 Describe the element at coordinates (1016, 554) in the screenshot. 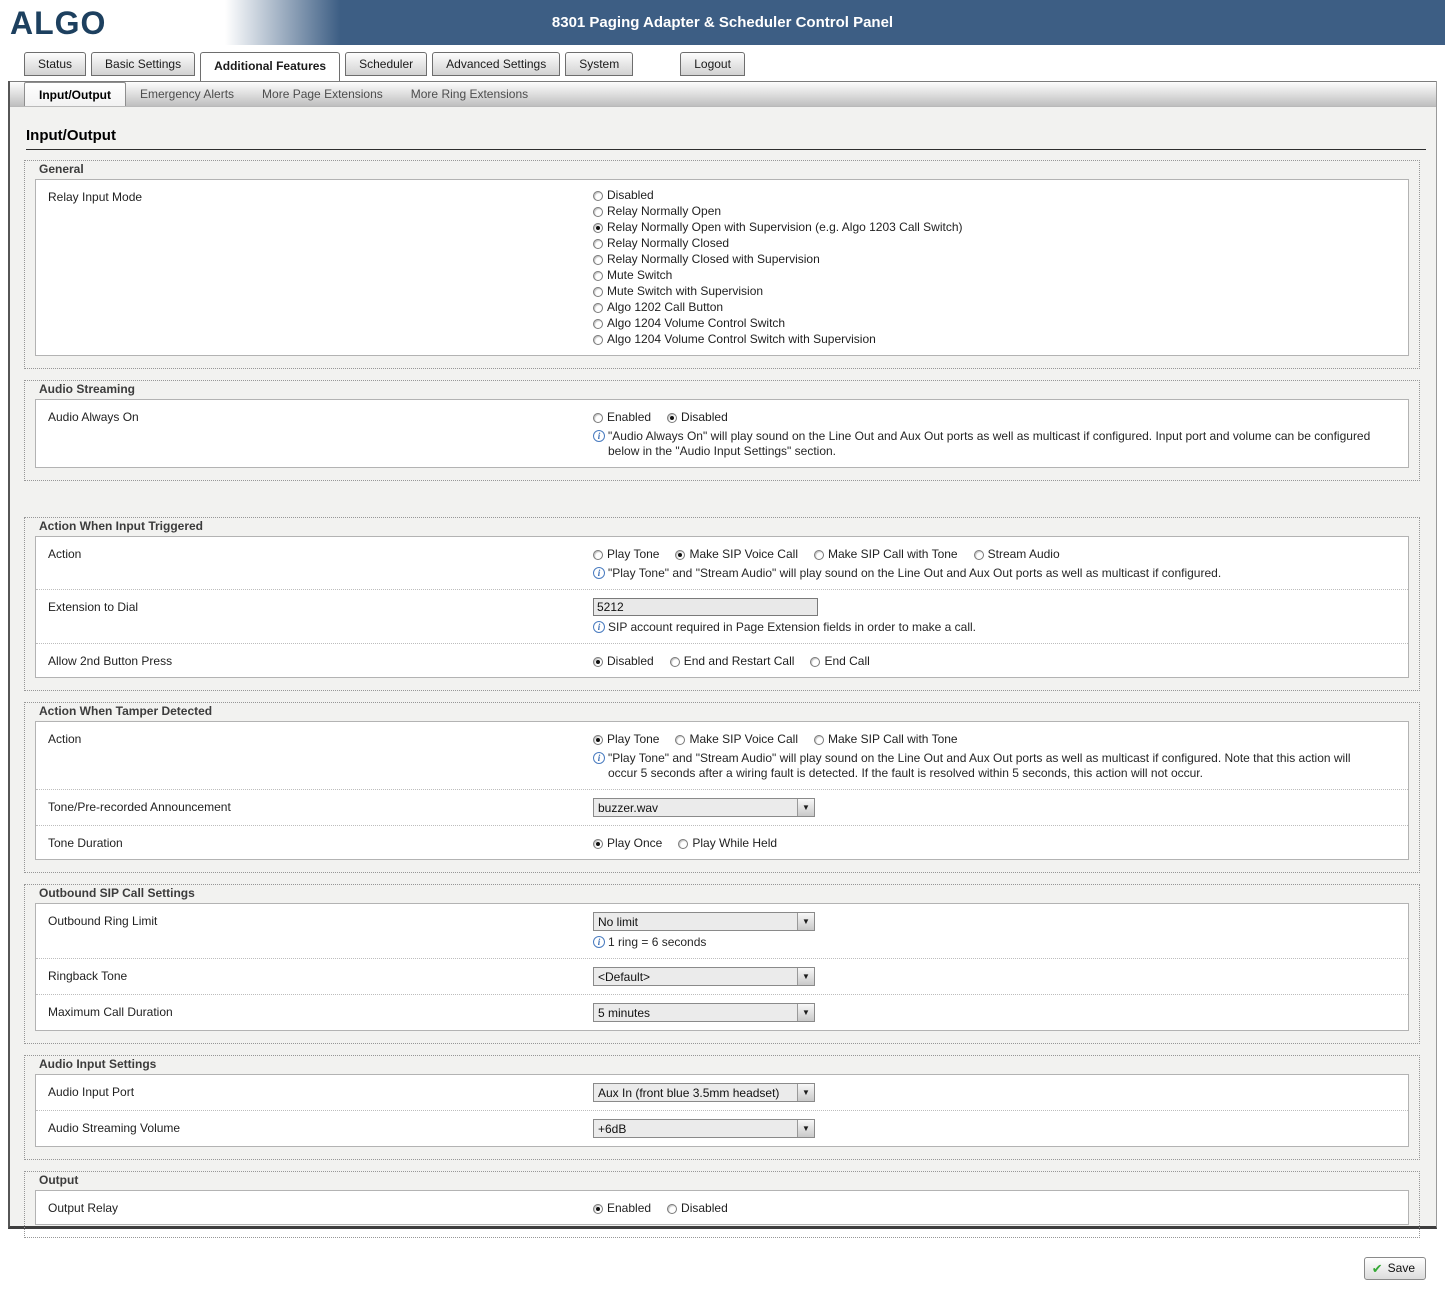

I see `radio-option-action-stream-audio: Stream Audio` at that location.